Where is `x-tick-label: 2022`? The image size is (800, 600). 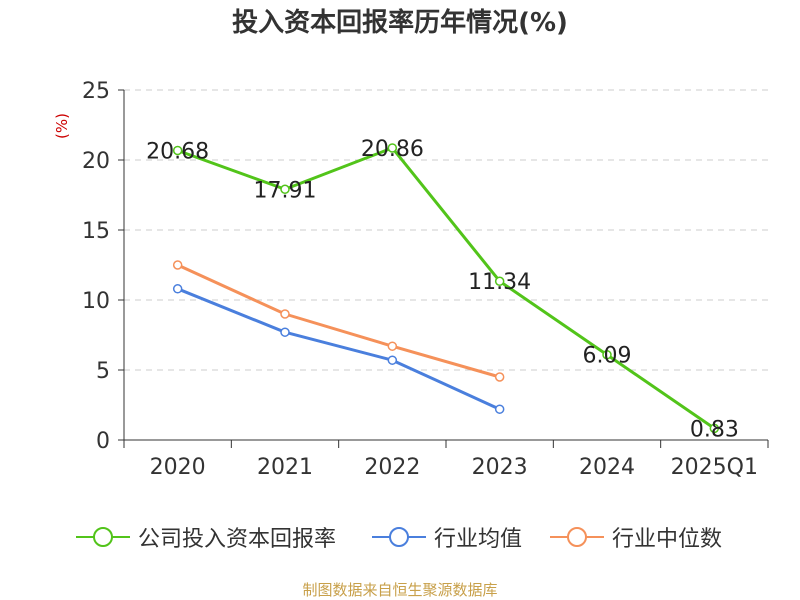
x-tick-label: 2022 is located at coordinates (392, 467).